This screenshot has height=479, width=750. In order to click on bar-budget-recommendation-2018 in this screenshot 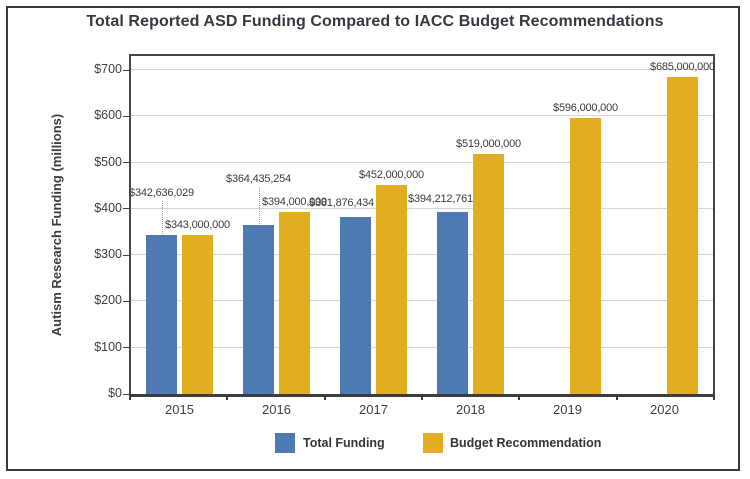, I will do `click(488, 273)`.